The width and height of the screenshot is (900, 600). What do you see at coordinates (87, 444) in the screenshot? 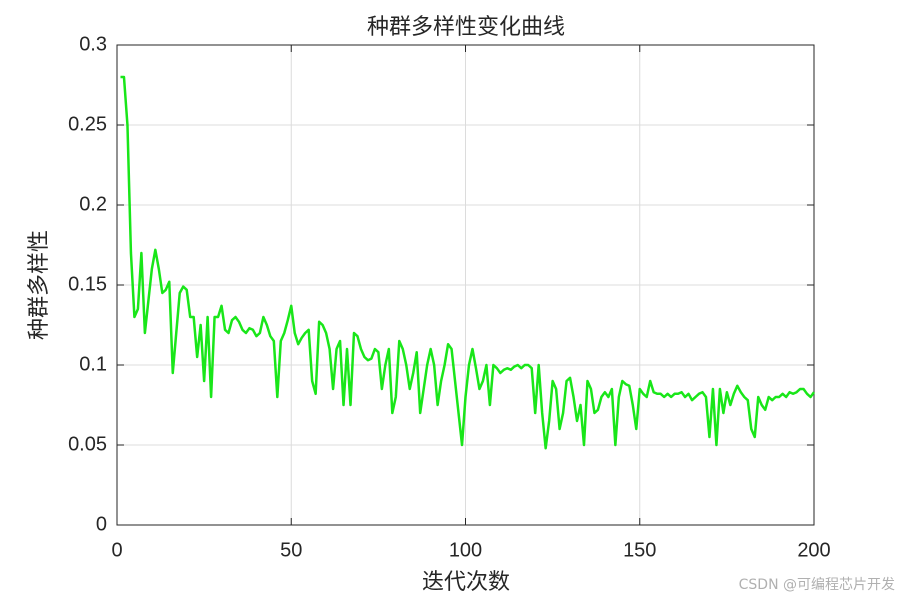
I see `y-tick-label: 0.05` at bounding box center [87, 444].